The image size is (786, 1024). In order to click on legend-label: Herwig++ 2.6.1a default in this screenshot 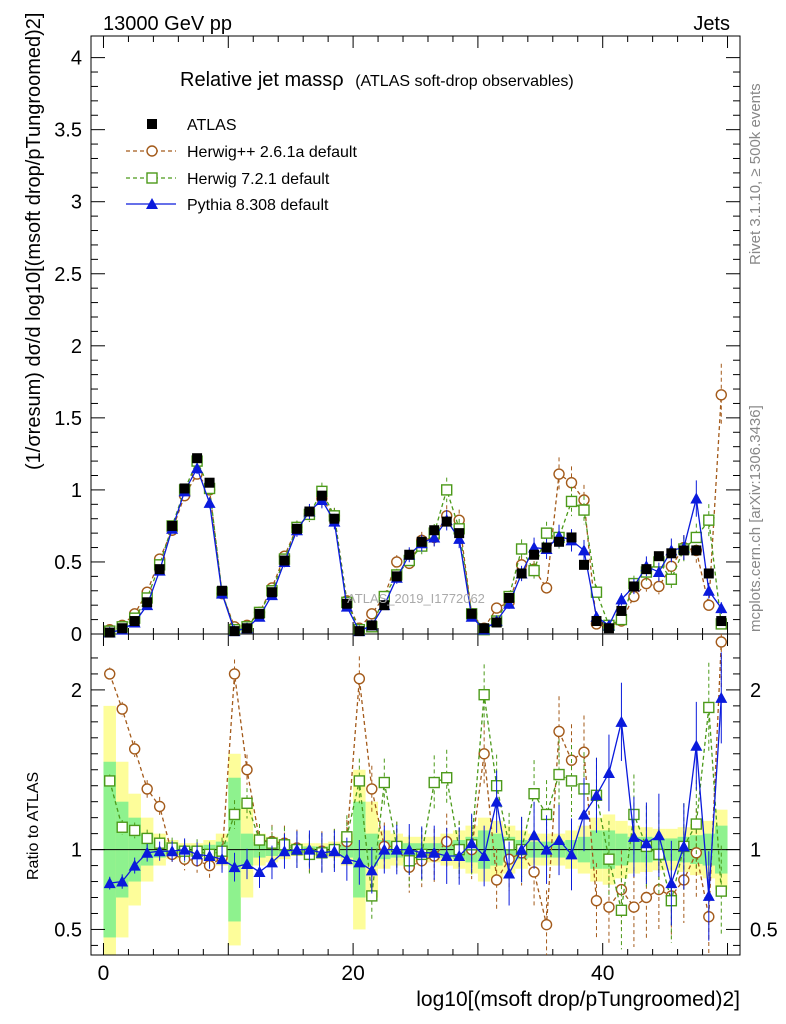, I will do `click(272, 152)`.